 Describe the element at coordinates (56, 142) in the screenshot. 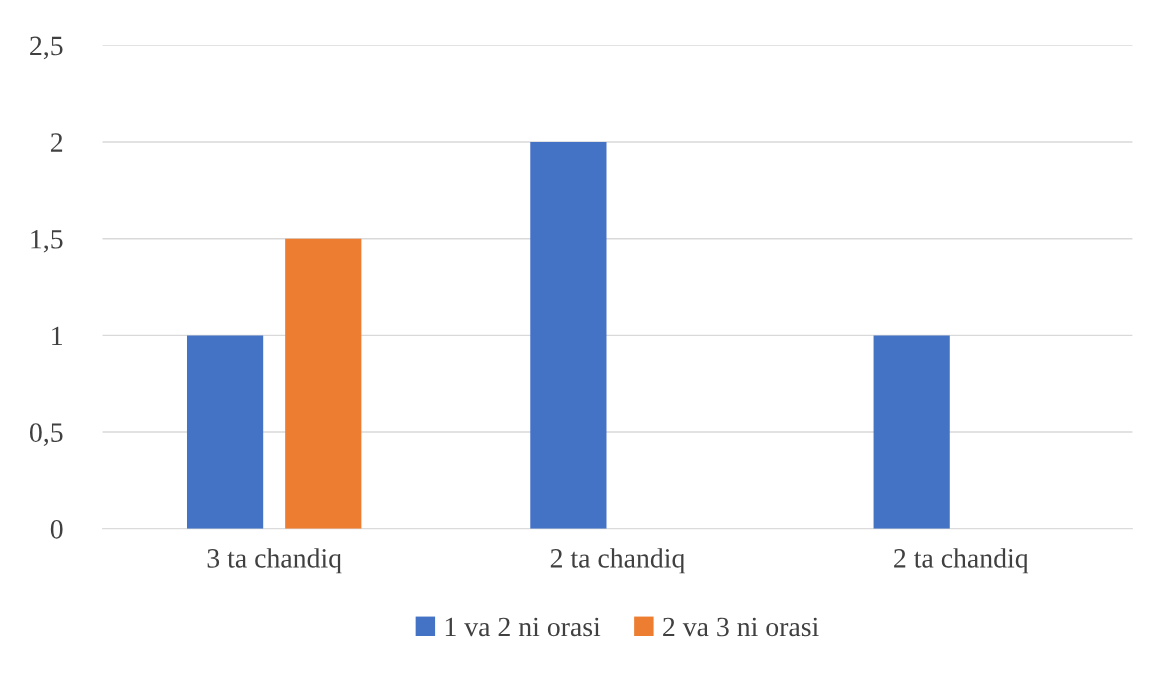

I see `y-tick-label: 2` at that location.